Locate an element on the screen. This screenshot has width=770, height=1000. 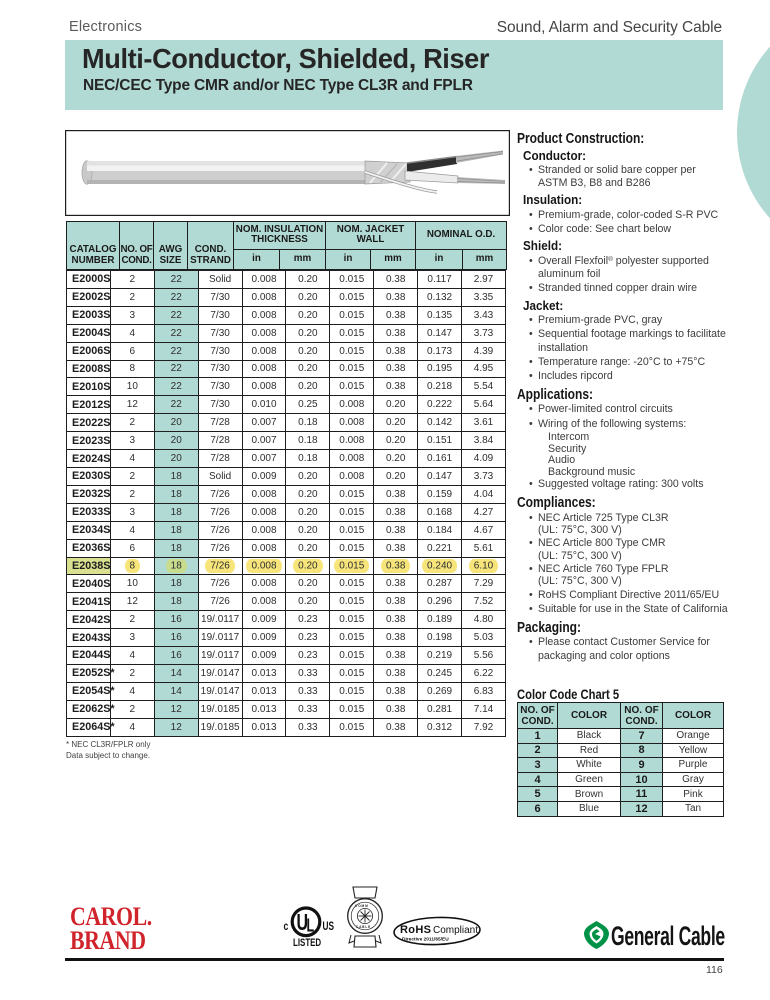
svg-text: L is located at coordinates (311, 926).